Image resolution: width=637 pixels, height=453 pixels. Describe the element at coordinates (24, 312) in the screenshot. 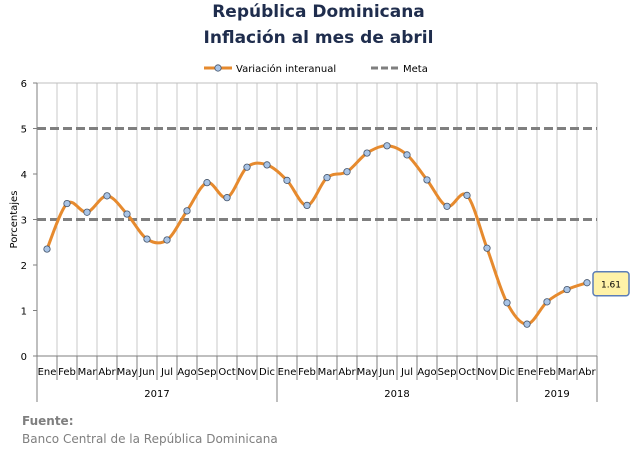

I see `y-tick-label: 1` at that location.